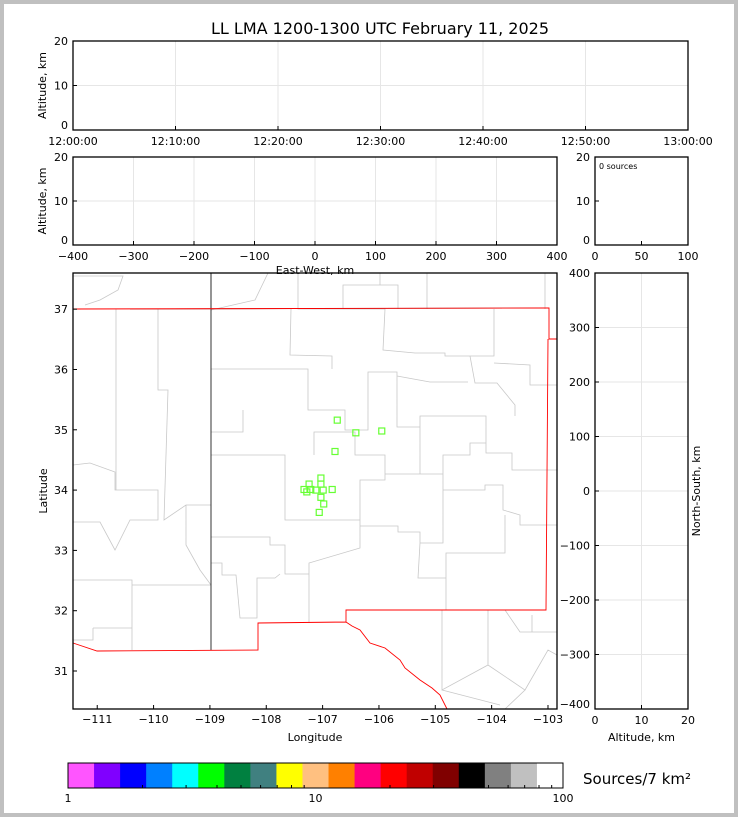 The image size is (738, 817). What do you see at coordinates (97, 719) in the screenshot?
I see `x-tick-label: −111` at bounding box center [97, 719].